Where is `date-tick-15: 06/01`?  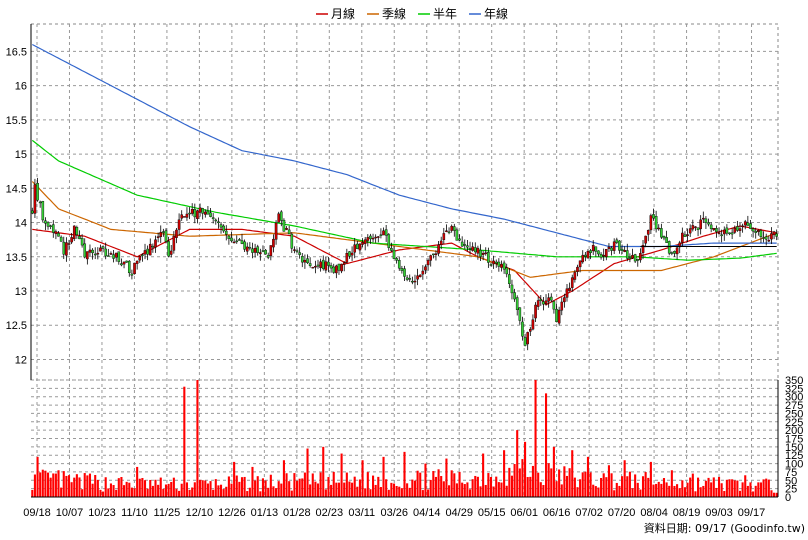
date-tick-15: 06/01 is located at coordinates (524, 513).